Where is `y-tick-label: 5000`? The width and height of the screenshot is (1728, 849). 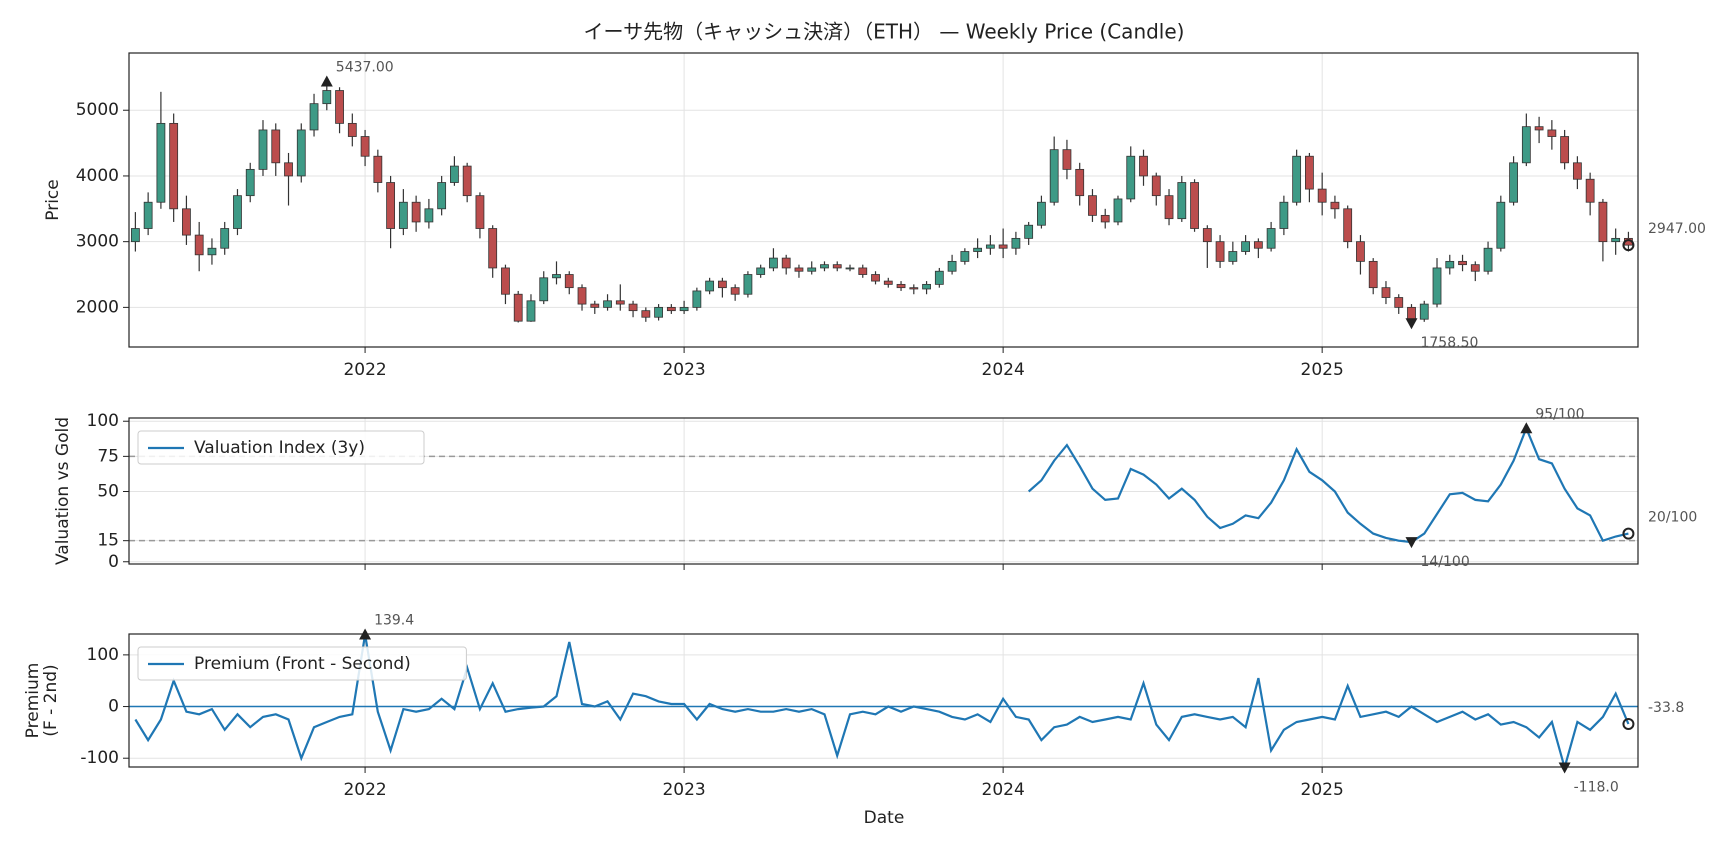
y-tick-label: 5000 is located at coordinates (97, 110).